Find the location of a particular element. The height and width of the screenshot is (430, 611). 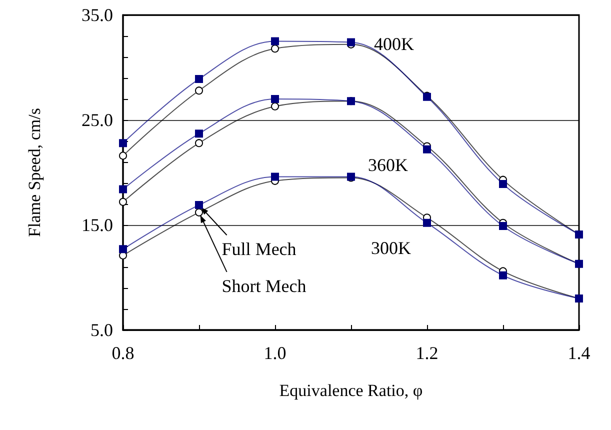

y-tick-label: 5.0 is located at coordinates (101, 330).